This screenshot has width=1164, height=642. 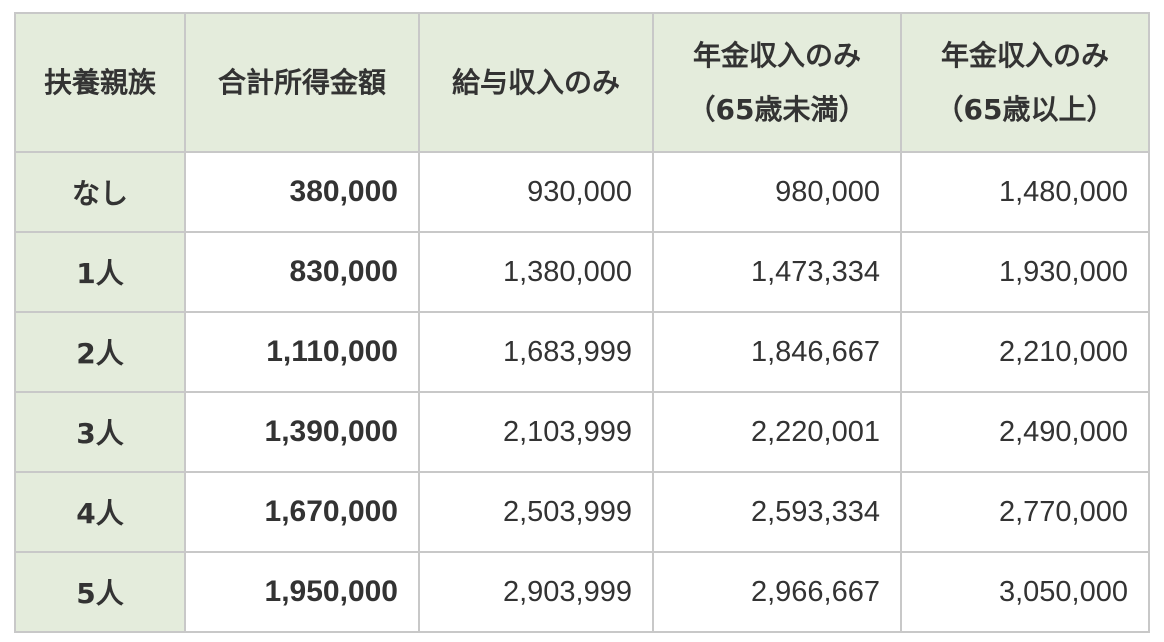 I want to click on cell-pension-under-65: 1,473,334, so click(x=777, y=272).